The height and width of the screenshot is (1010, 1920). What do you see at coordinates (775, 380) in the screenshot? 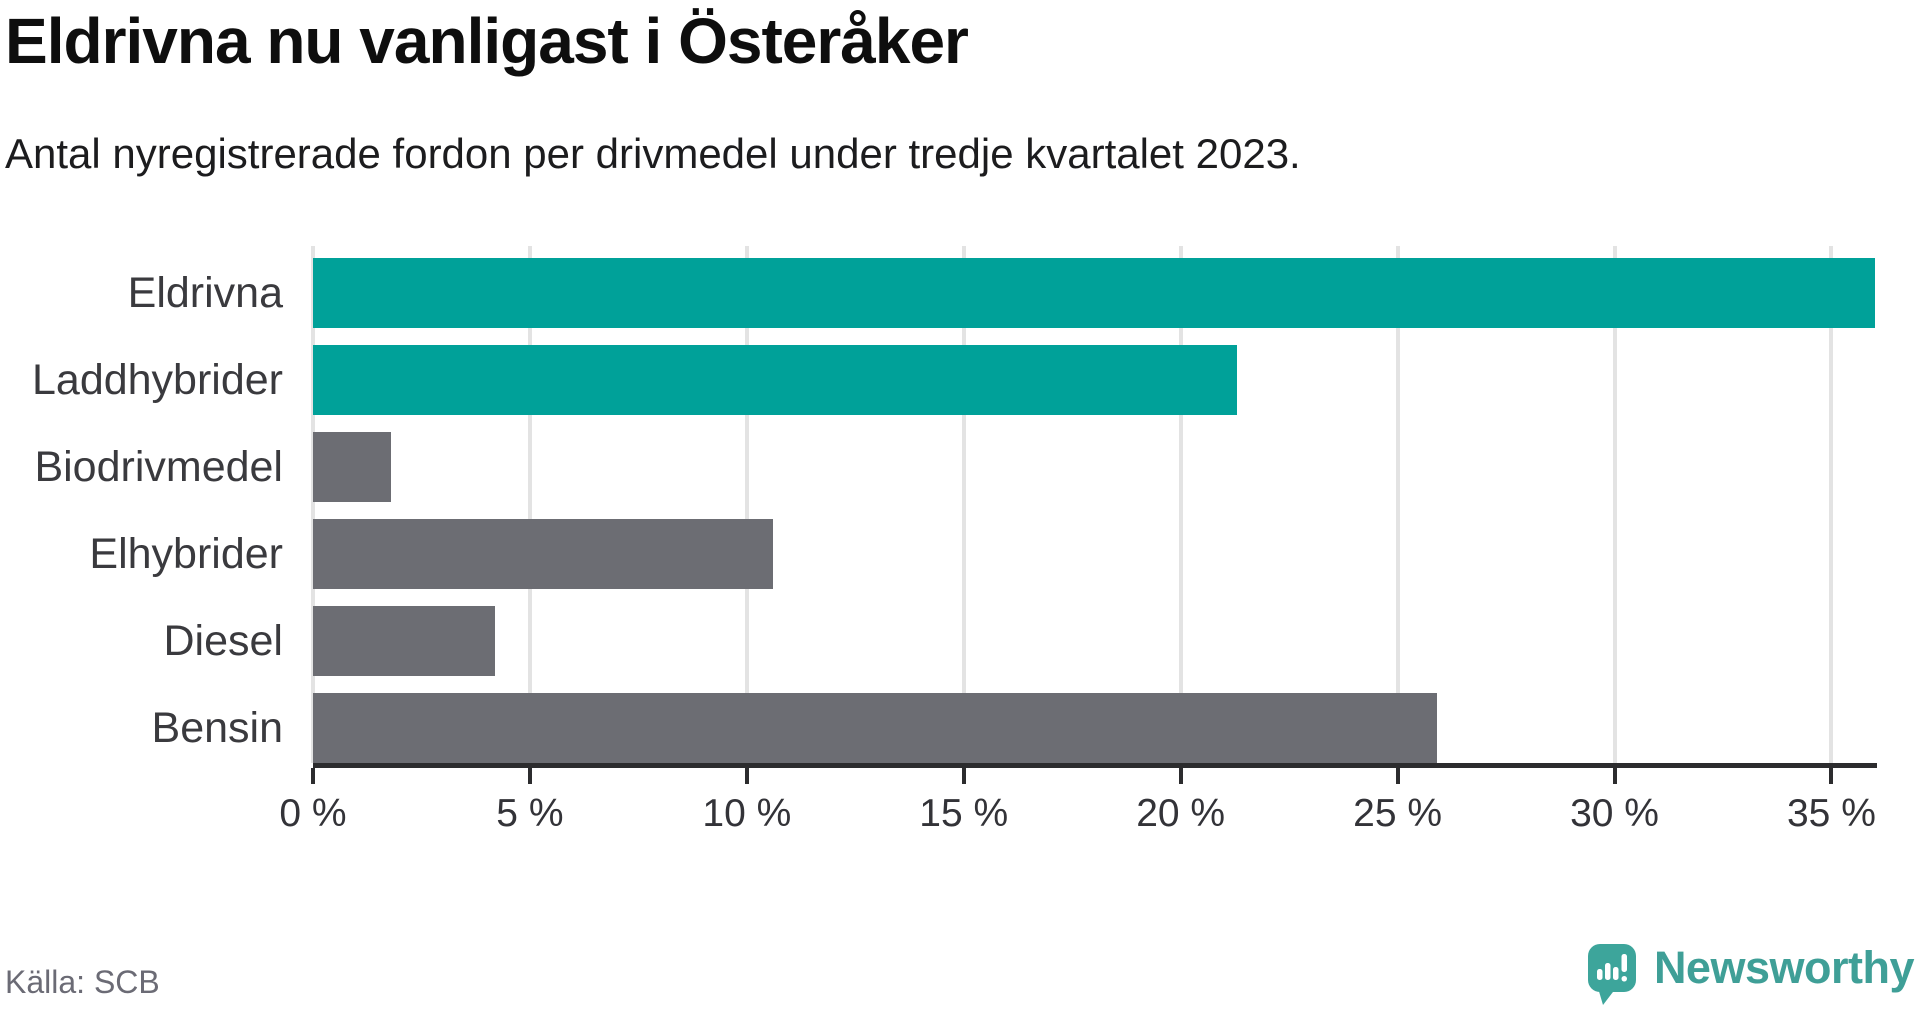
I see `bar-laddhybrider` at bounding box center [775, 380].